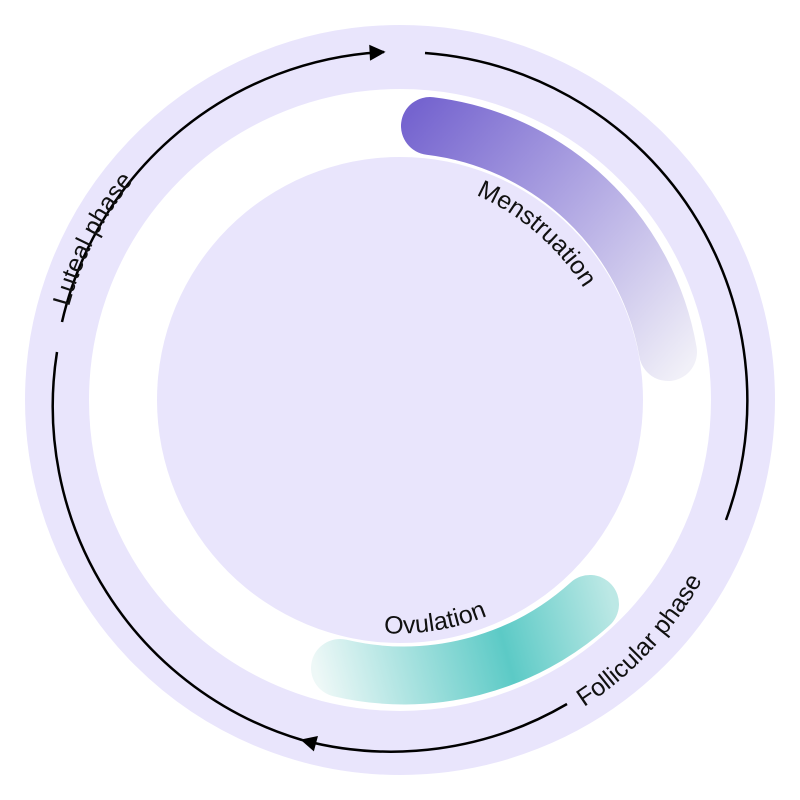 The width and height of the screenshot is (800, 800). I want to click on top-cycle-arrow, so click(223, 183).